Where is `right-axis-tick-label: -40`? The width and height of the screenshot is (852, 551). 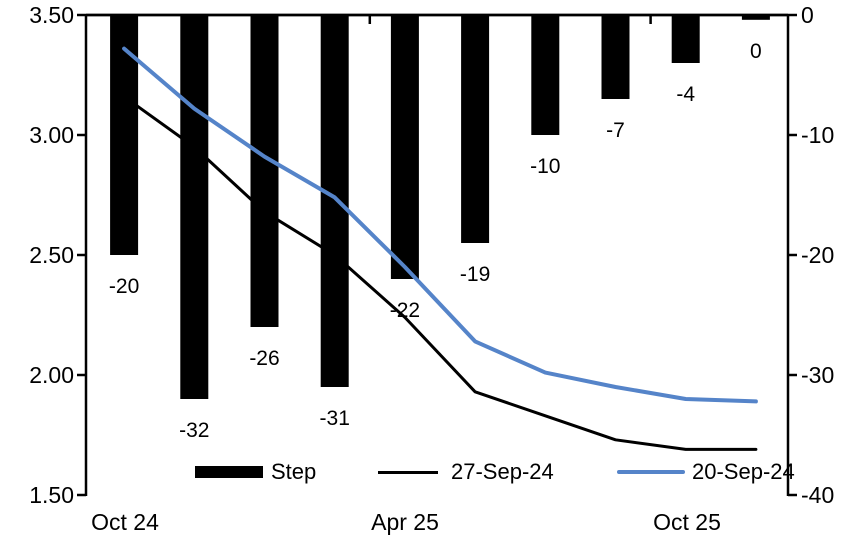
right-axis-tick-label: -40 is located at coordinates (818, 495).